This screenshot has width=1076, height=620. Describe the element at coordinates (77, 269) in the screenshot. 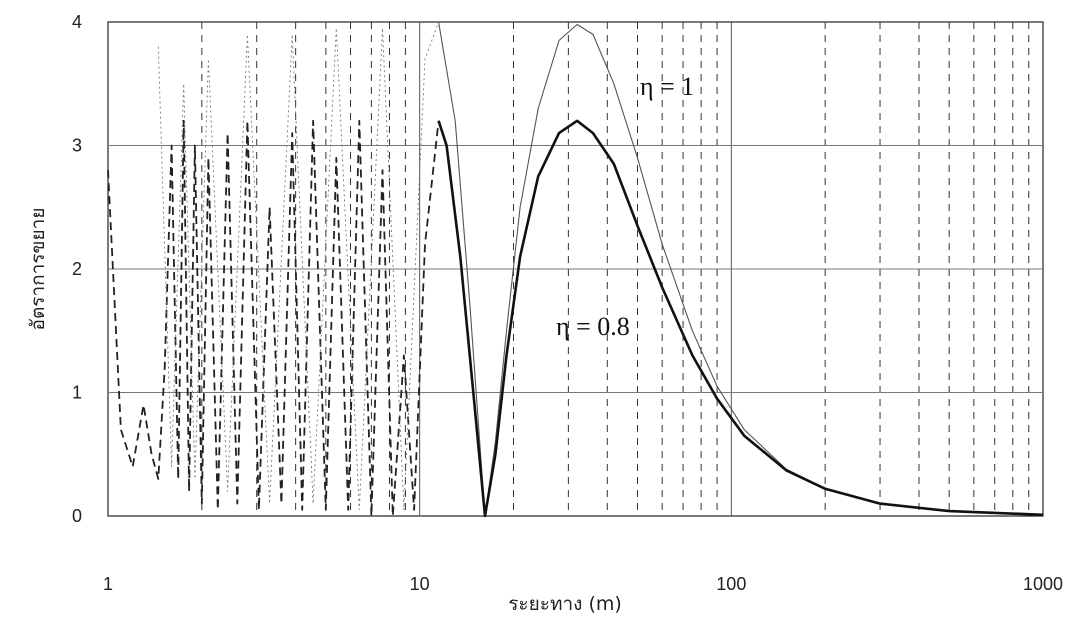

I see `y-tick-label: 2` at that location.